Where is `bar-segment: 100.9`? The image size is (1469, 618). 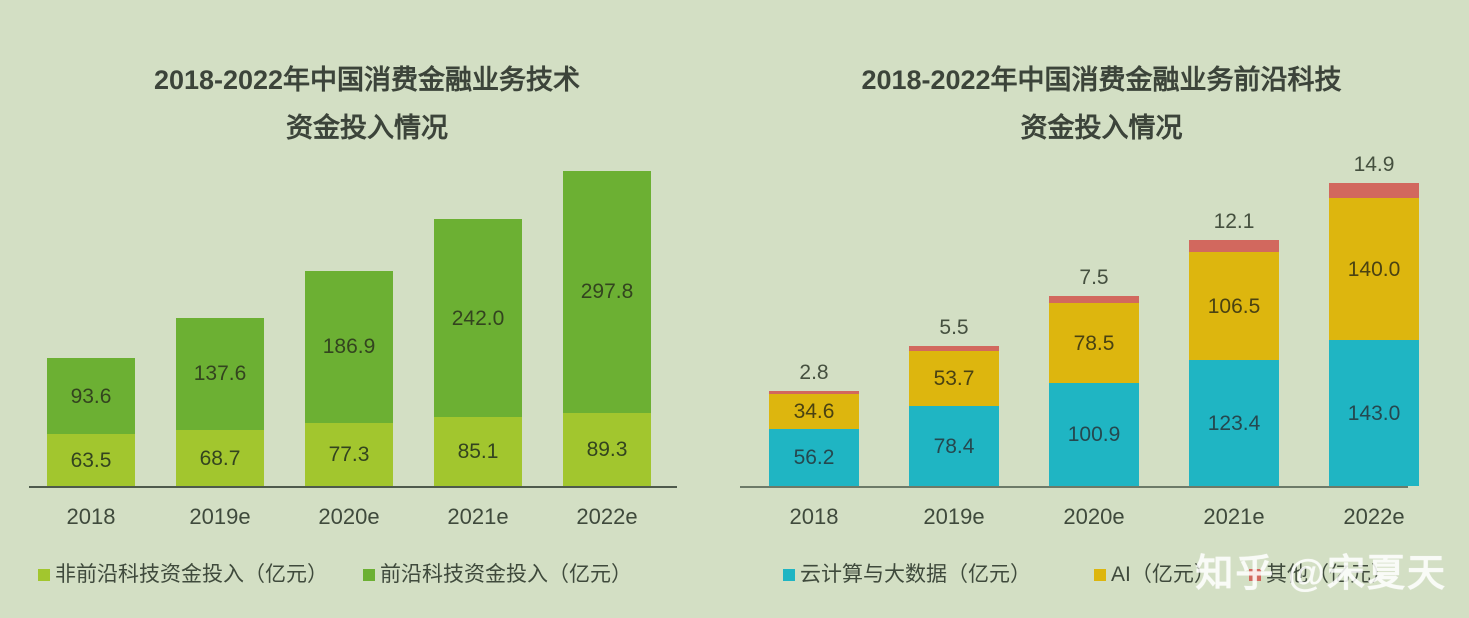 bar-segment: 100.9 is located at coordinates (1094, 434).